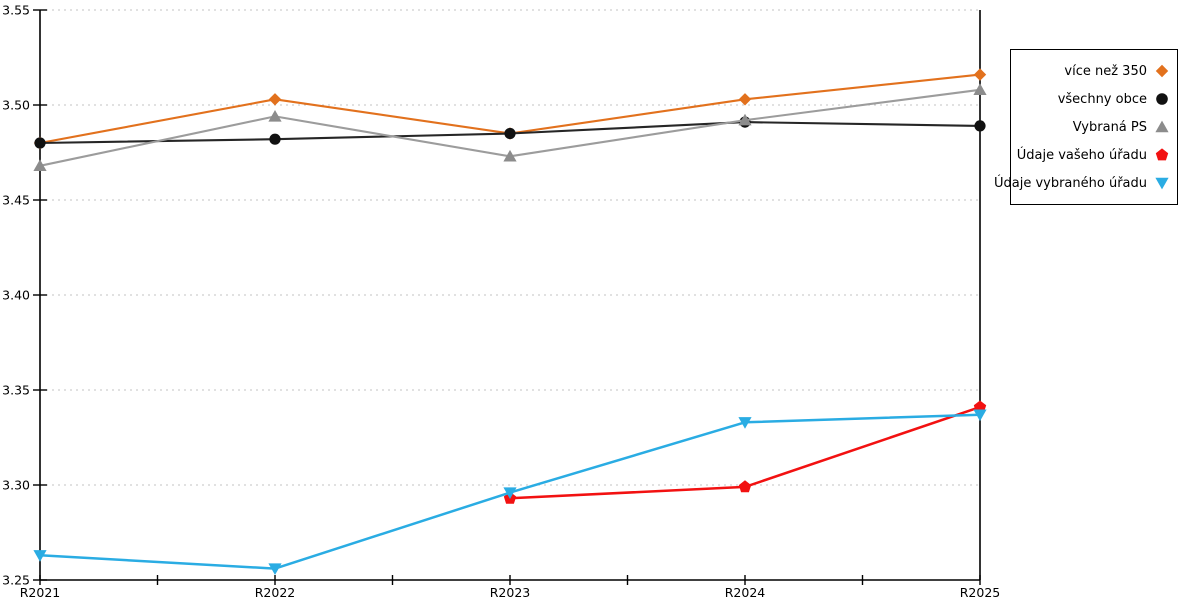  I want to click on y-tick-label: 3.50, so click(16, 105).